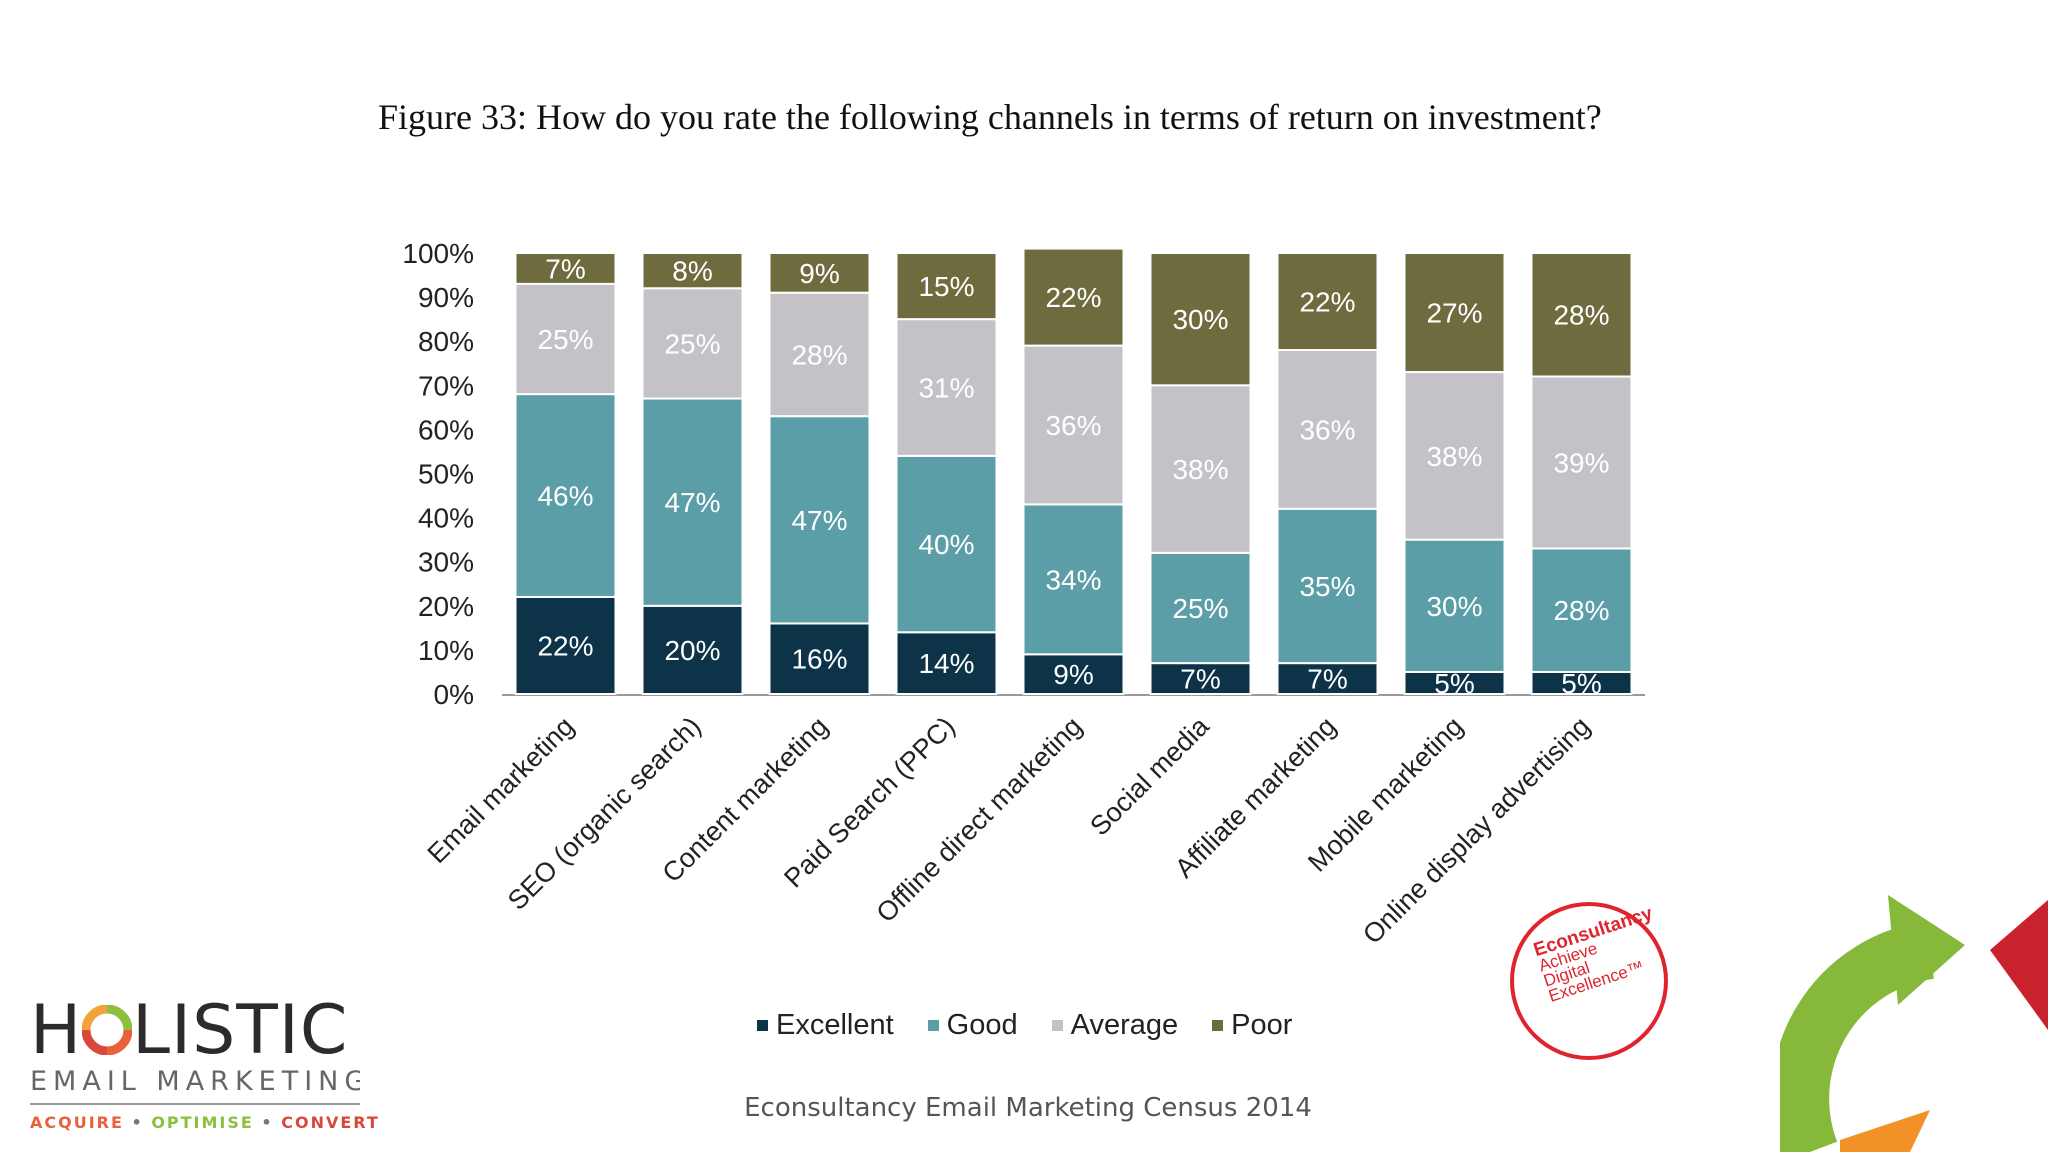 The height and width of the screenshot is (1152, 2048). I want to click on data-label-good: 25%, so click(1200, 608).